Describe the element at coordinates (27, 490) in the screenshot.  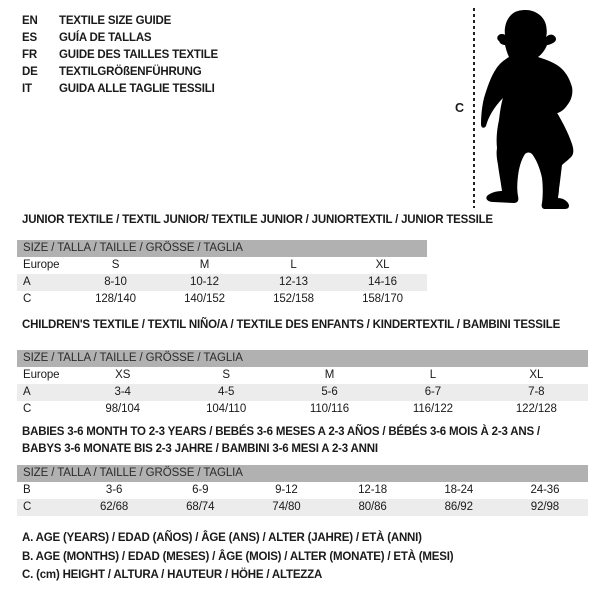
I see `row-label: B` at that location.